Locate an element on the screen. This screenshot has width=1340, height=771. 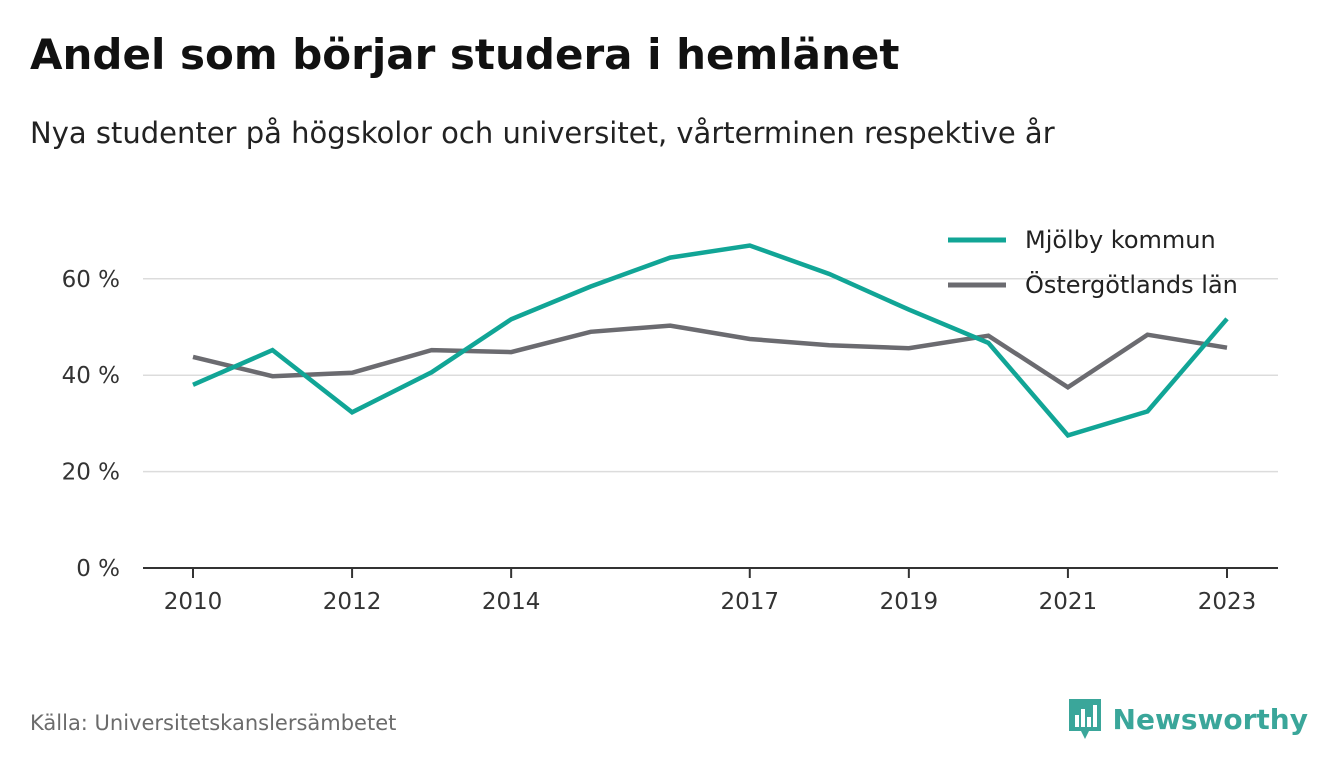
series-line-ostergotland is located at coordinates (710, 356).